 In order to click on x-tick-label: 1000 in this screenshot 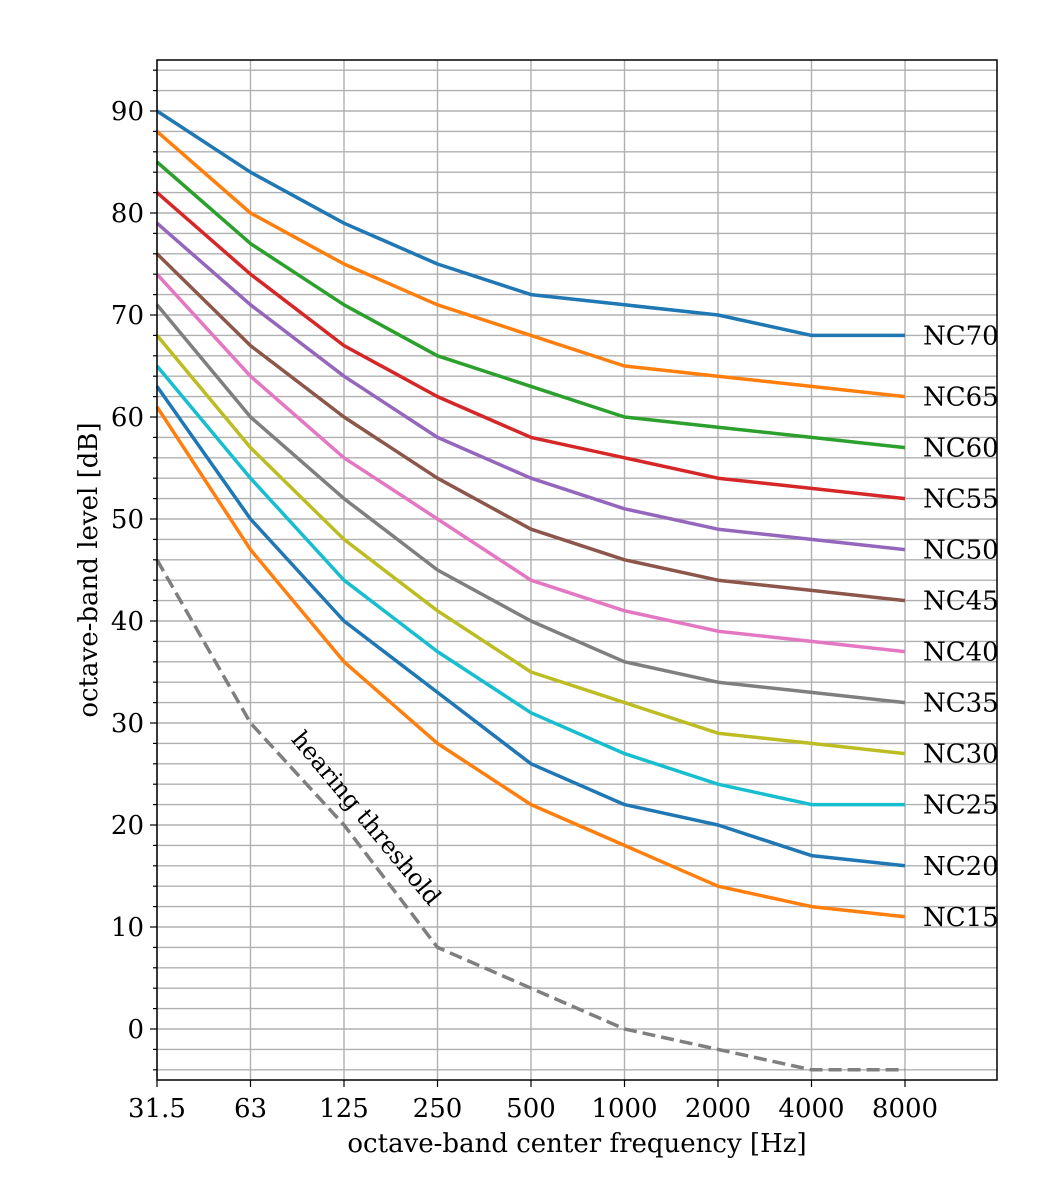, I will do `click(624, 1109)`.